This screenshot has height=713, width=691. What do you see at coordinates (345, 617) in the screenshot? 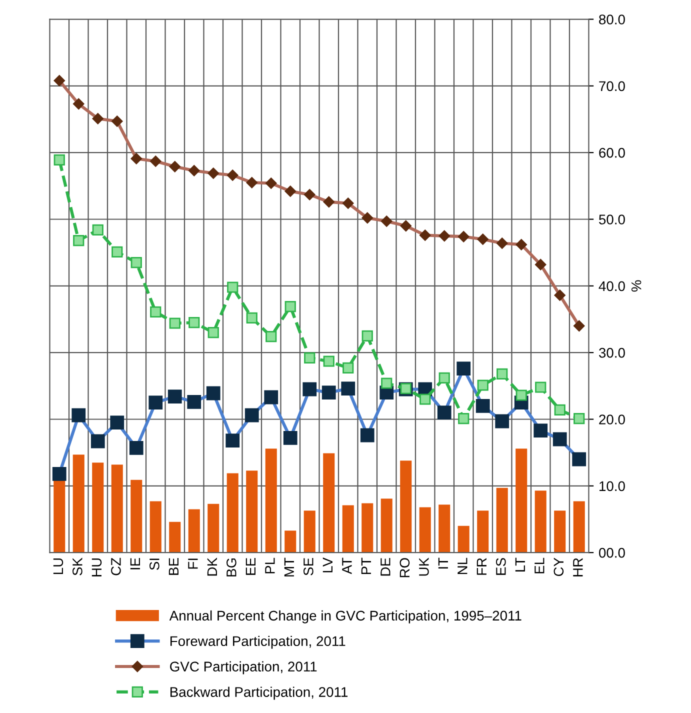
I see `legend-label: Annual Percent Change in GVC Participation, 1995–2011` at bounding box center [345, 617].